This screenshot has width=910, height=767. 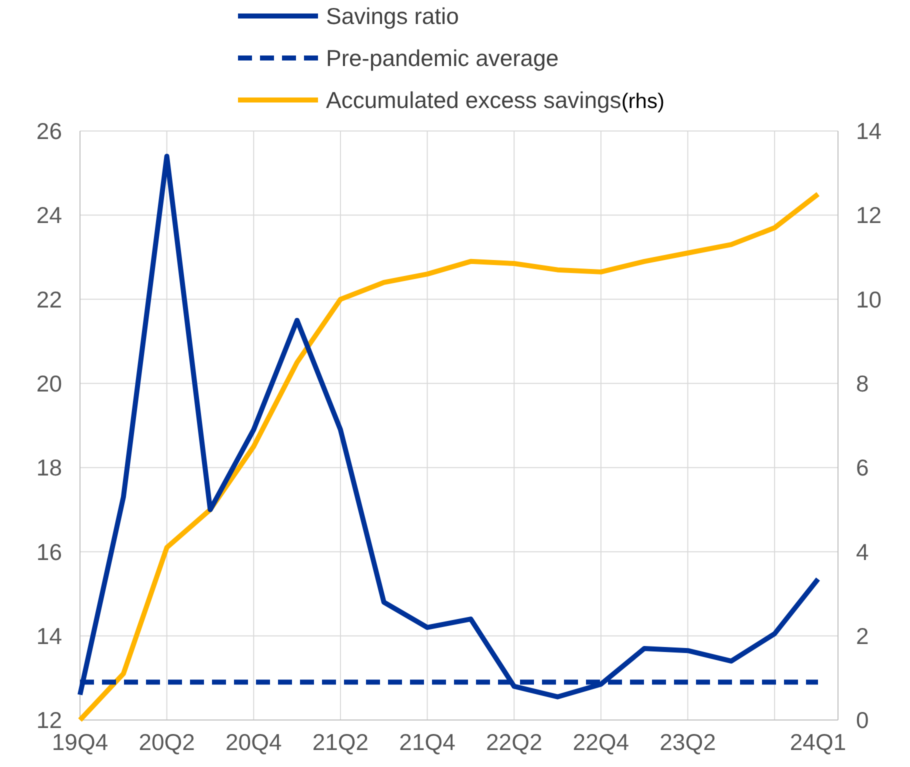 I want to click on y2-tick-label: 0, so click(x=862, y=720).